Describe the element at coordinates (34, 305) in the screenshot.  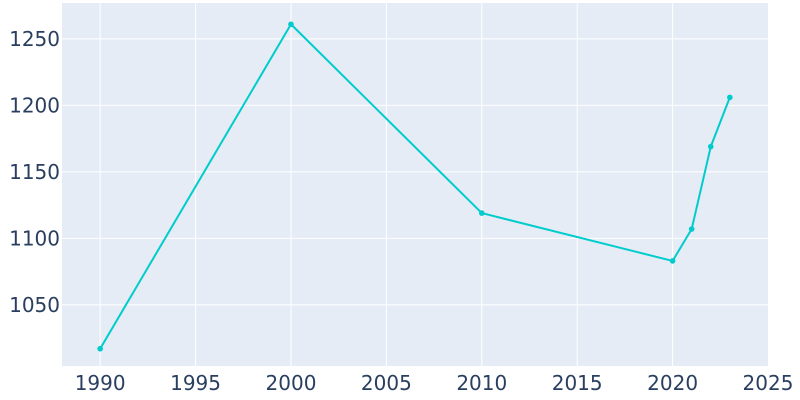
I see `y-tick-label: 1050` at that location.